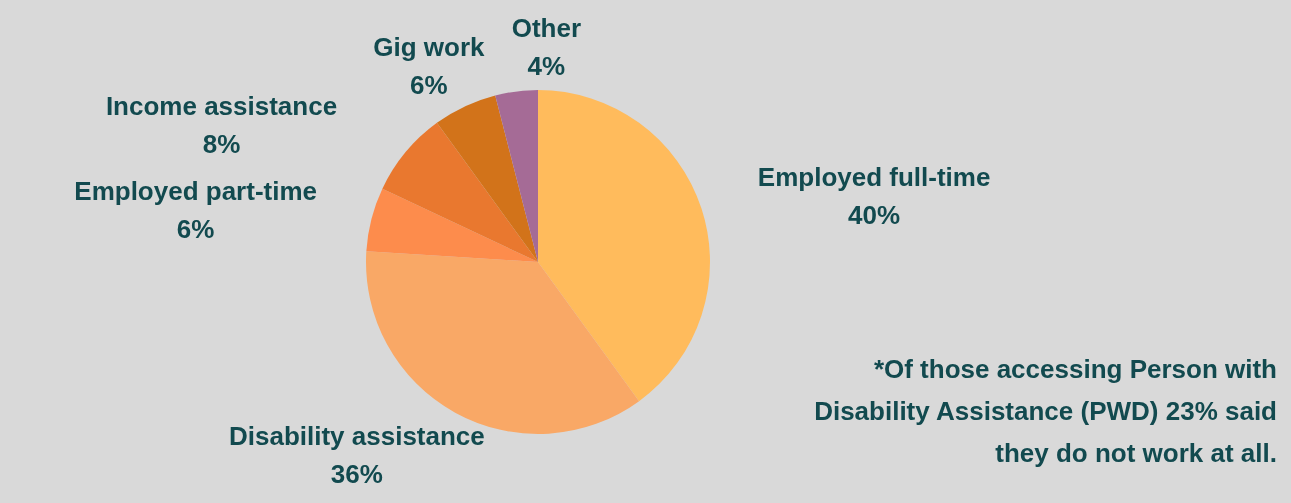 This screenshot has width=1291, height=503. Describe the element at coordinates (221, 105) in the screenshot. I see `slice-label: Income assistance` at that location.